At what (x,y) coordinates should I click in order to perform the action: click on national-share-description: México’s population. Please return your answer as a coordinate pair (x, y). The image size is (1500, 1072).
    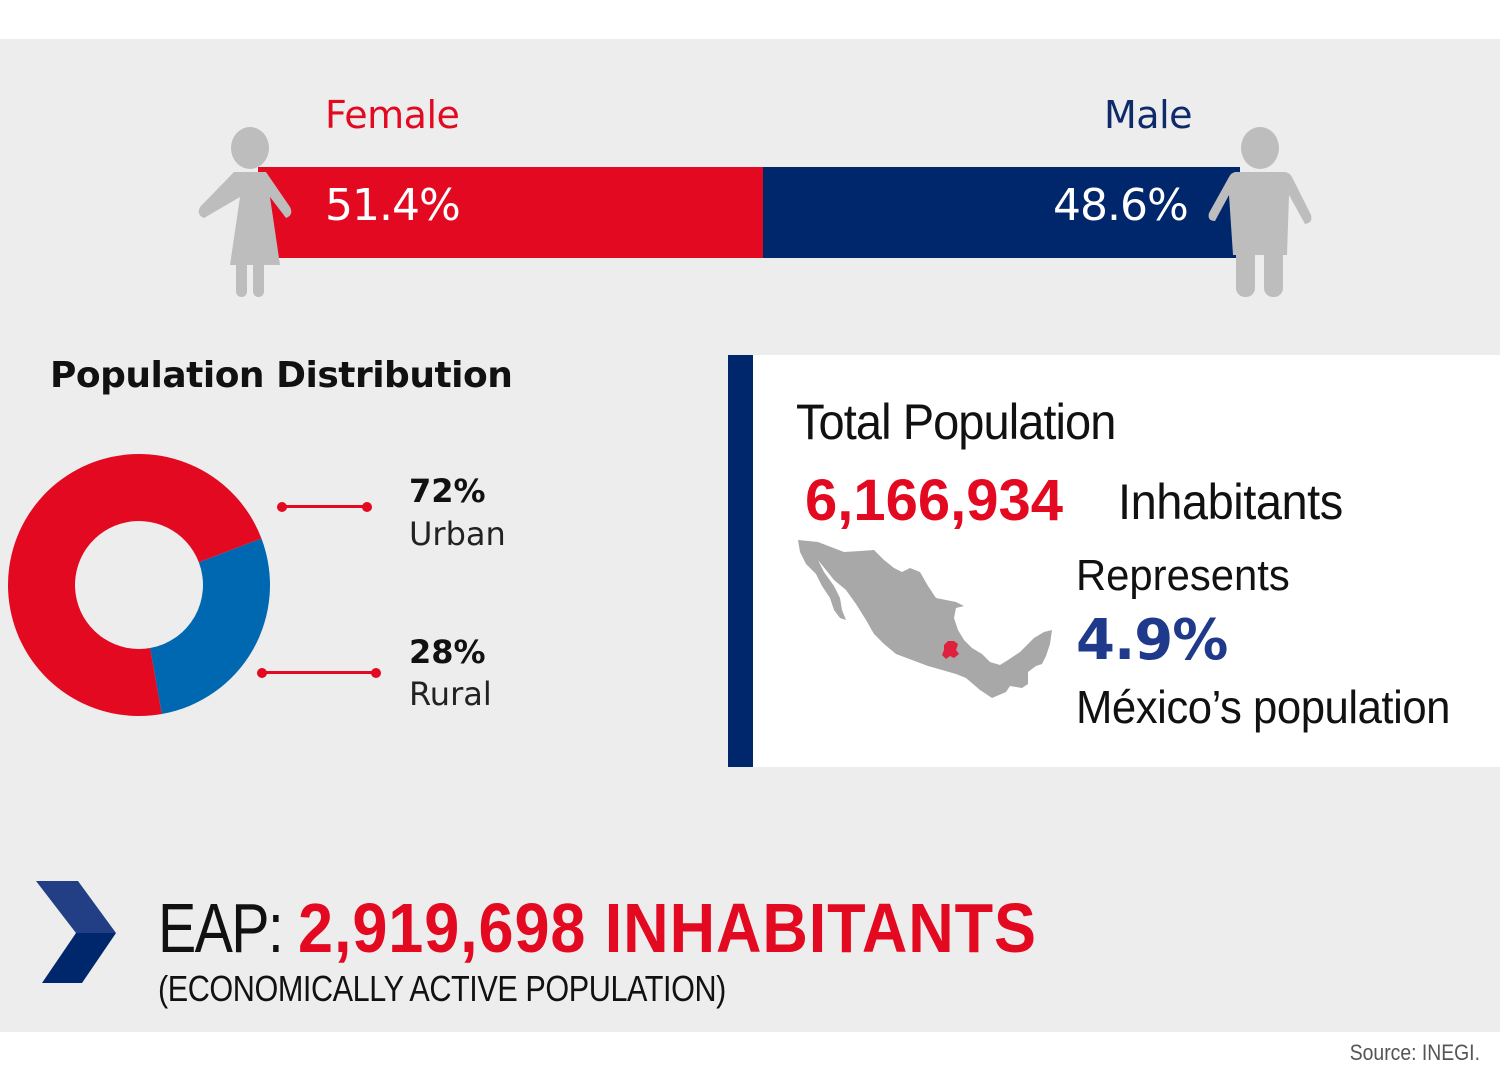
    Looking at the image, I should click on (1263, 707).